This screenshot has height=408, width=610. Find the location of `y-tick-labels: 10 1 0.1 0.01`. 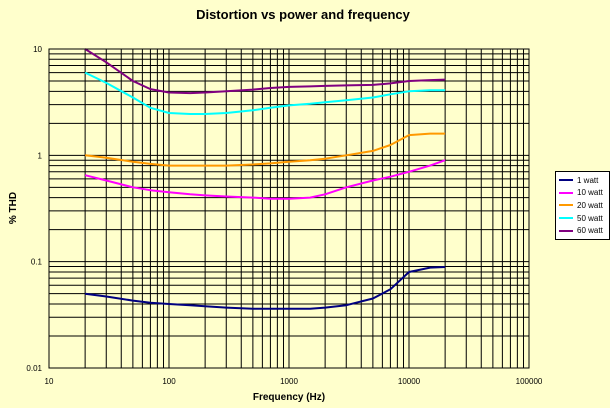

y-tick-labels: 10 1 0.1 0.01 is located at coordinates (34, 209).